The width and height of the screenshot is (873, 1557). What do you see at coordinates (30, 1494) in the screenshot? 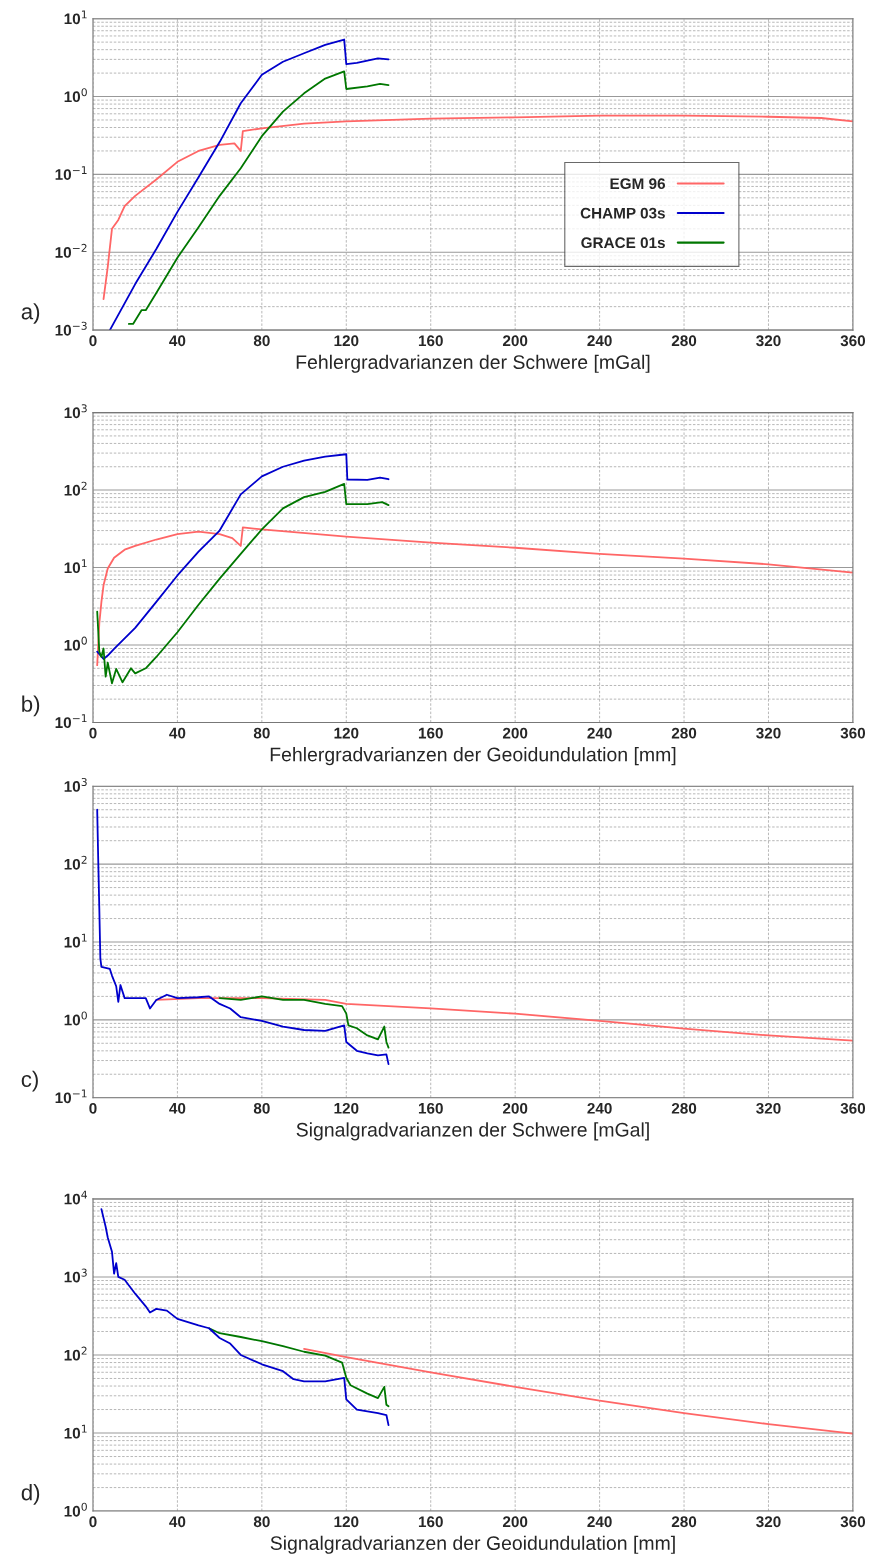
I see `text: d)` at bounding box center [30, 1494].